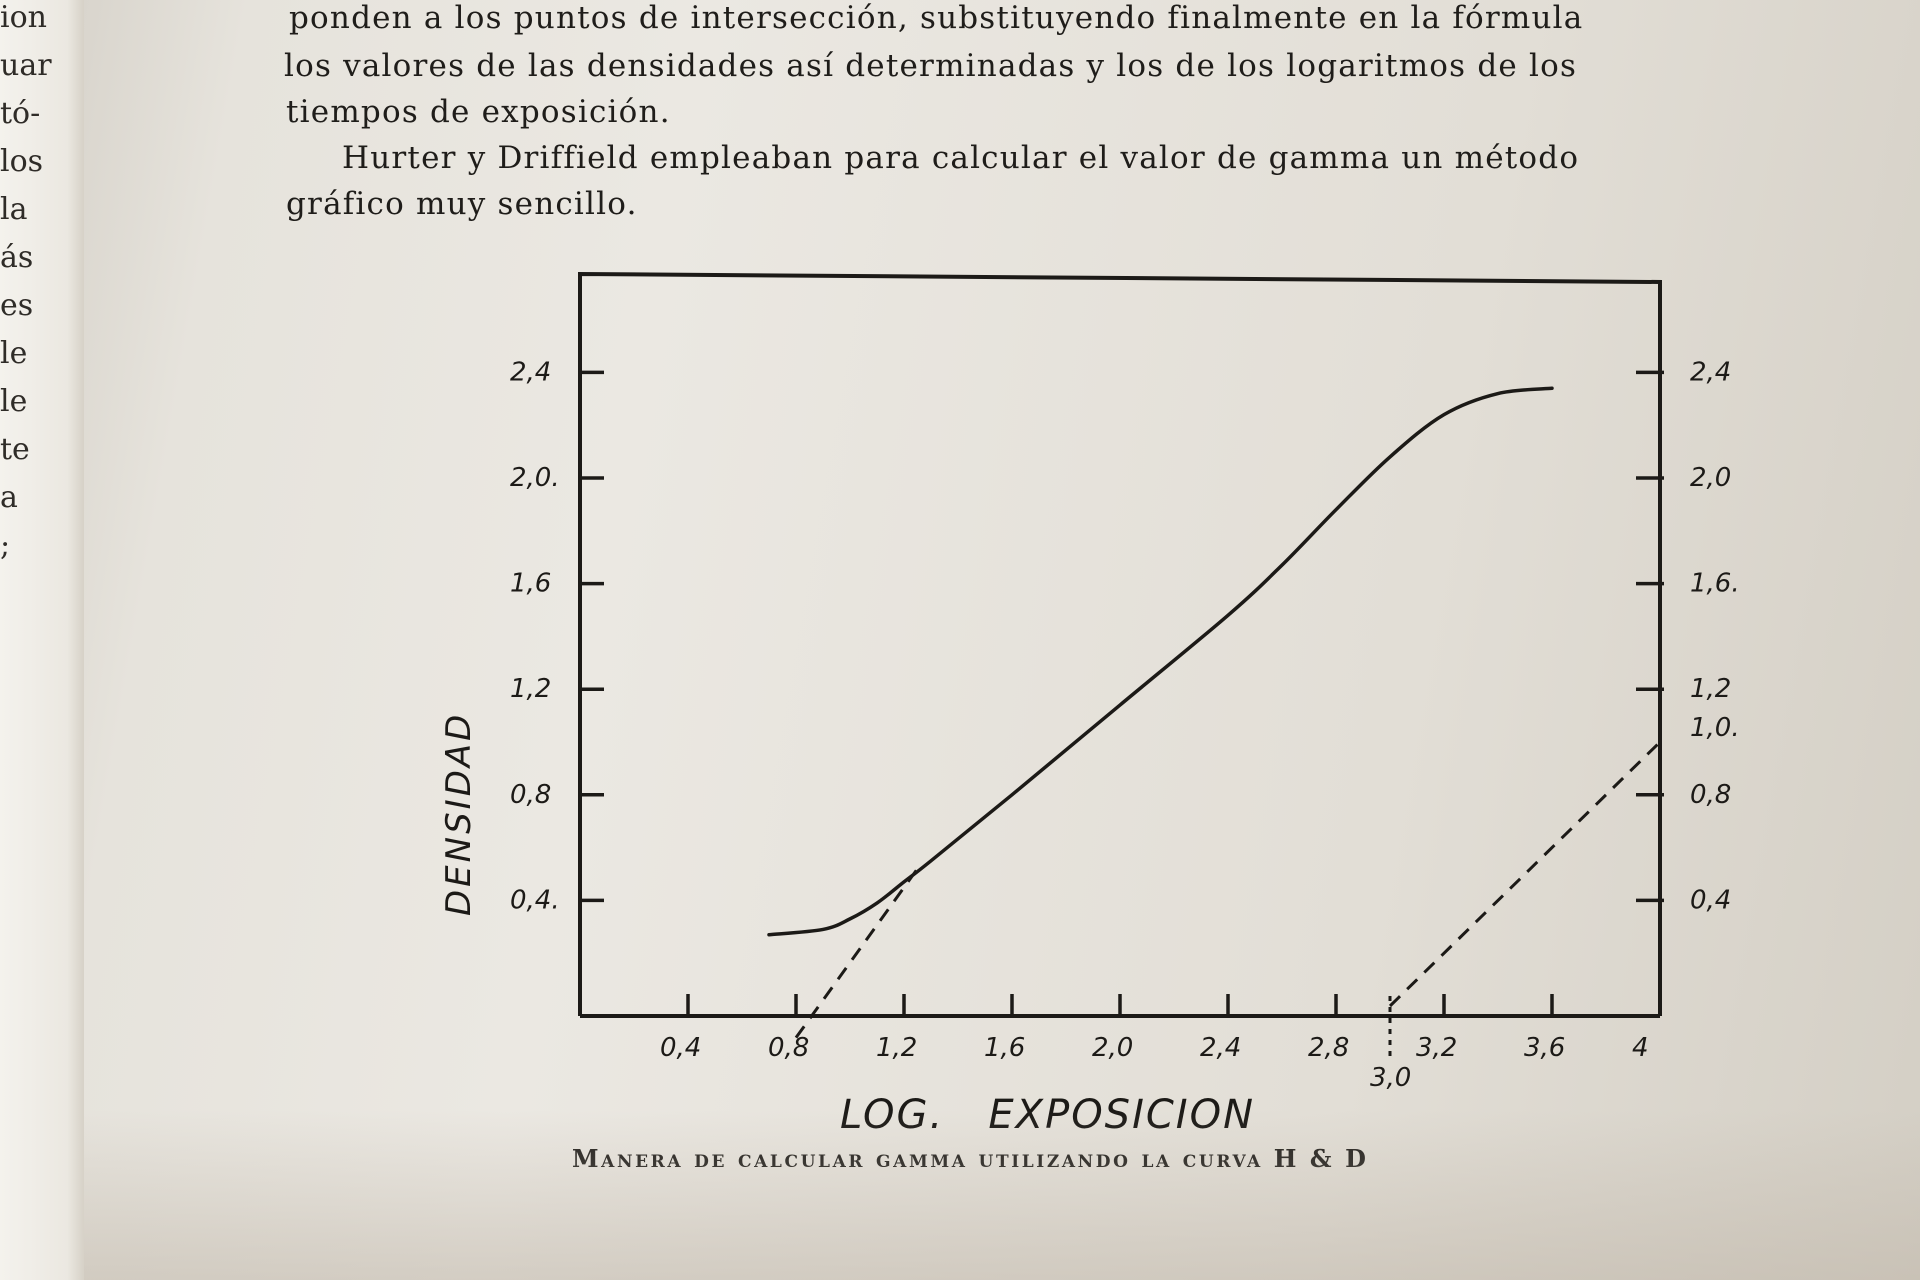 Image resolution: width=1920 pixels, height=1280 pixels. I want to click on margin-fragment: es, so click(17, 305).